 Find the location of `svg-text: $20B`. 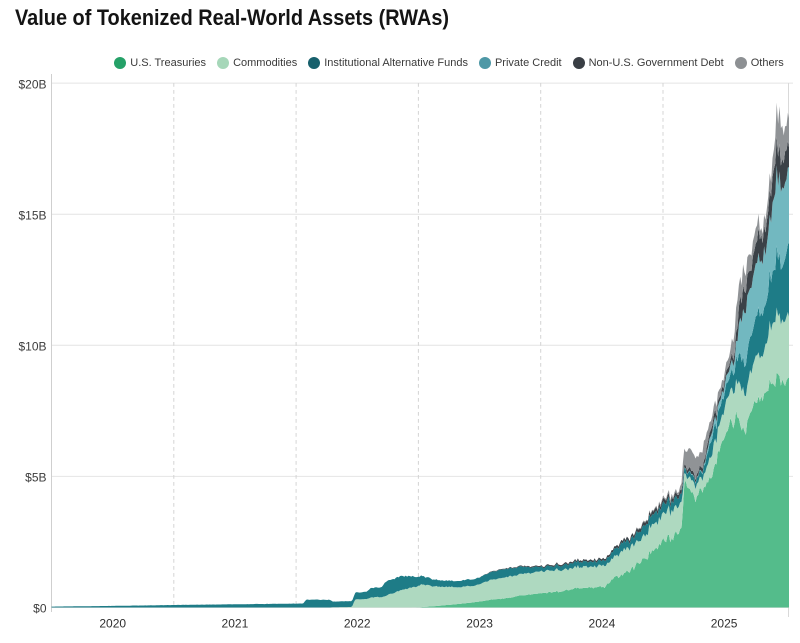

svg-text: $20B is located at coordinates (32, 84).